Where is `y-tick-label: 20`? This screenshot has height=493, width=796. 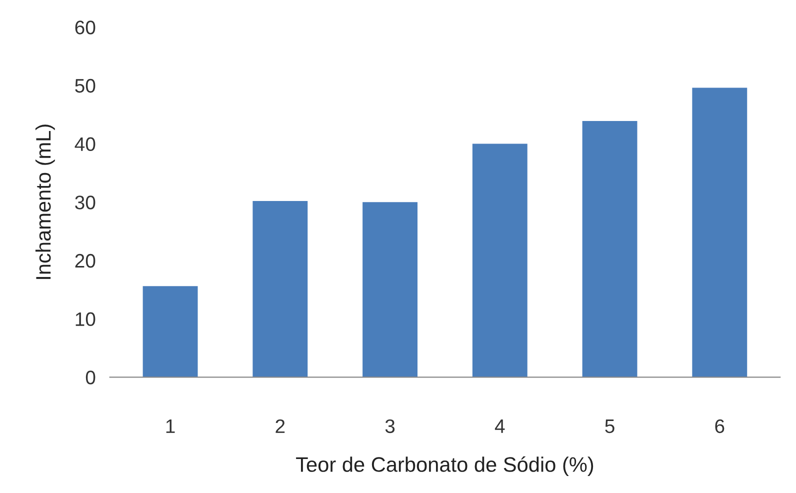
y-tick-label: 20 is located at coordinates (85, 261).